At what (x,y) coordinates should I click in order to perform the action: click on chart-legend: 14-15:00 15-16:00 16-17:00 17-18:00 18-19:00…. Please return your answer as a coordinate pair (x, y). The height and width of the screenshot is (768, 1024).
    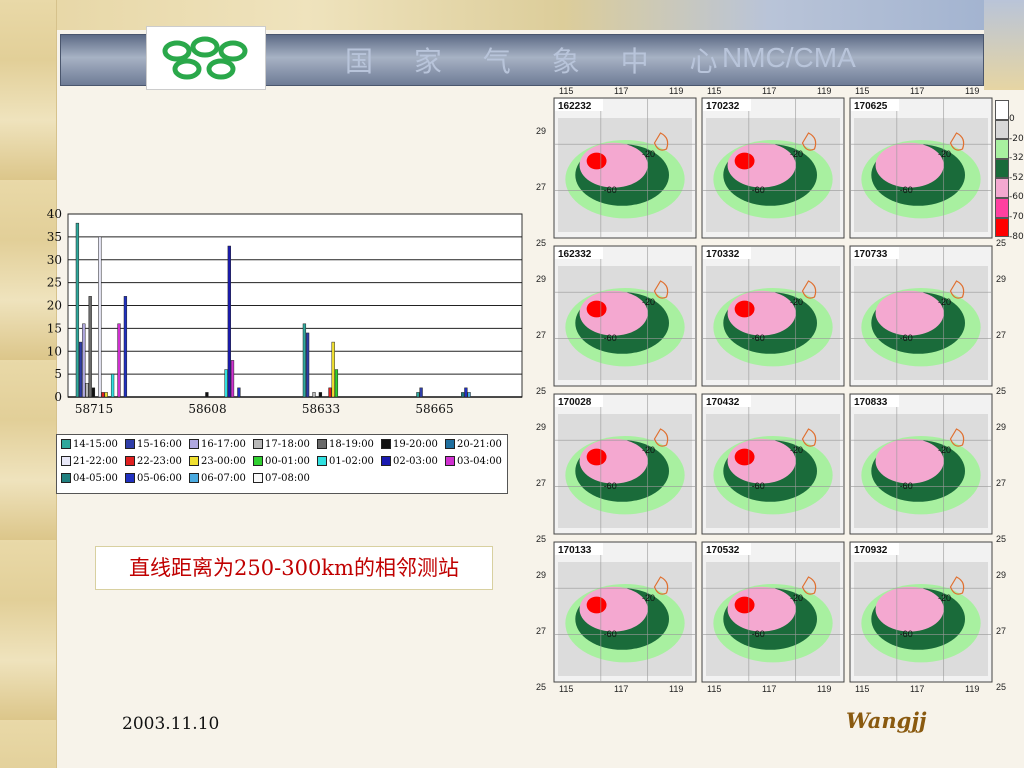
    Looking at the image, I should click on (282, 464).